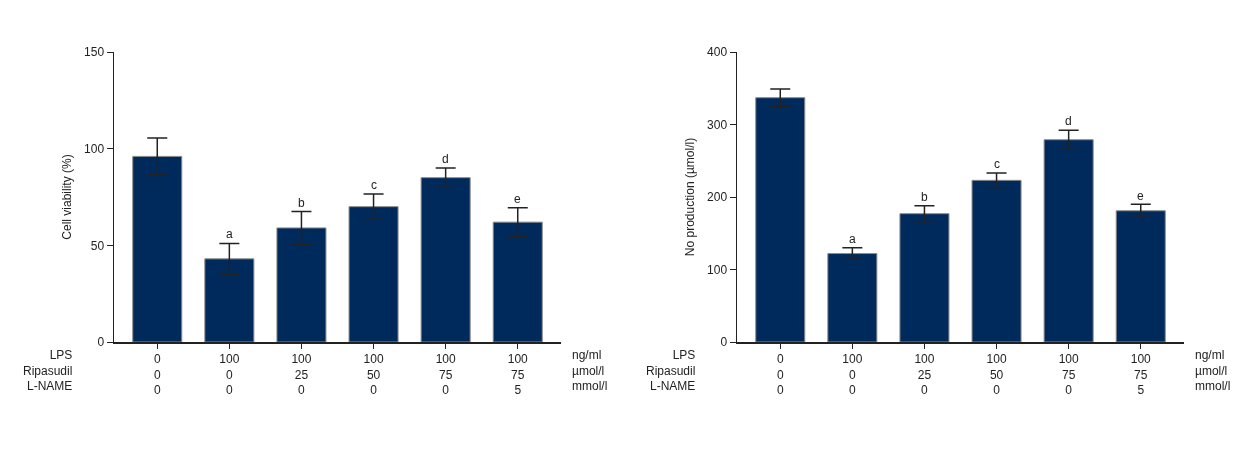 This screenshot has height=450, width=1246. Describe the element at coordinates (689, 197) in the screenshot. I see `y-axis-title: No production (µmol/l)` at that location.